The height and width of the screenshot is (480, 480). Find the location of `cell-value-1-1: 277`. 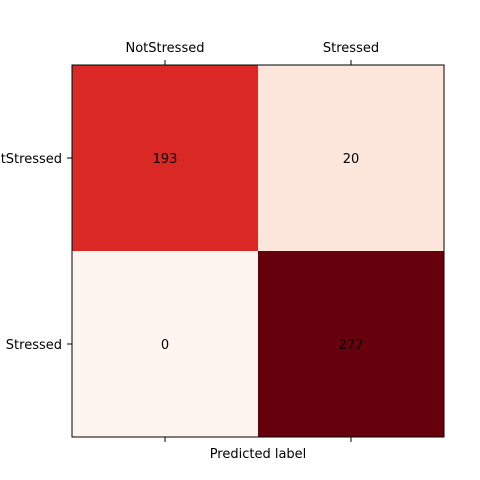

cell-value-1-1: 277 is located at coordinates (351, 345).